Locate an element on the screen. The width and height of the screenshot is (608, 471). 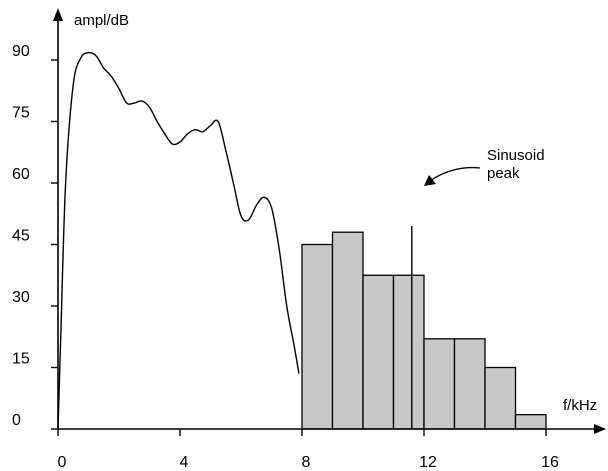
y-axis-label: ampl/dB is located at coordinates (101, 20).